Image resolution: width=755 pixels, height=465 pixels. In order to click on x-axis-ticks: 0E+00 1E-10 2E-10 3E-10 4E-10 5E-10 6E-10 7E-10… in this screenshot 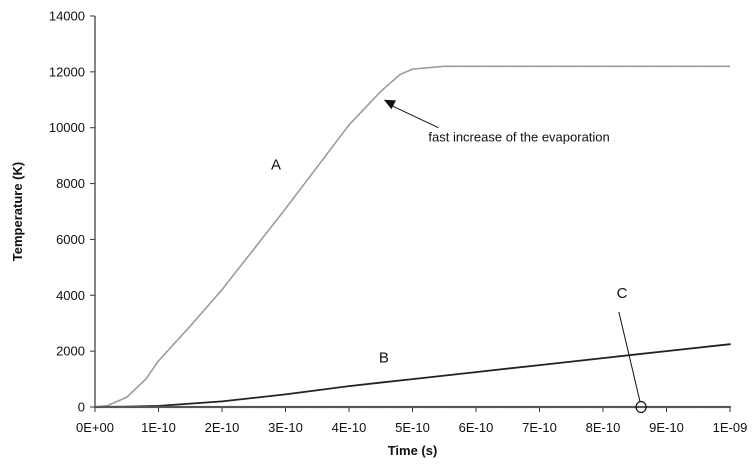, I will do `click(411, 421)`.